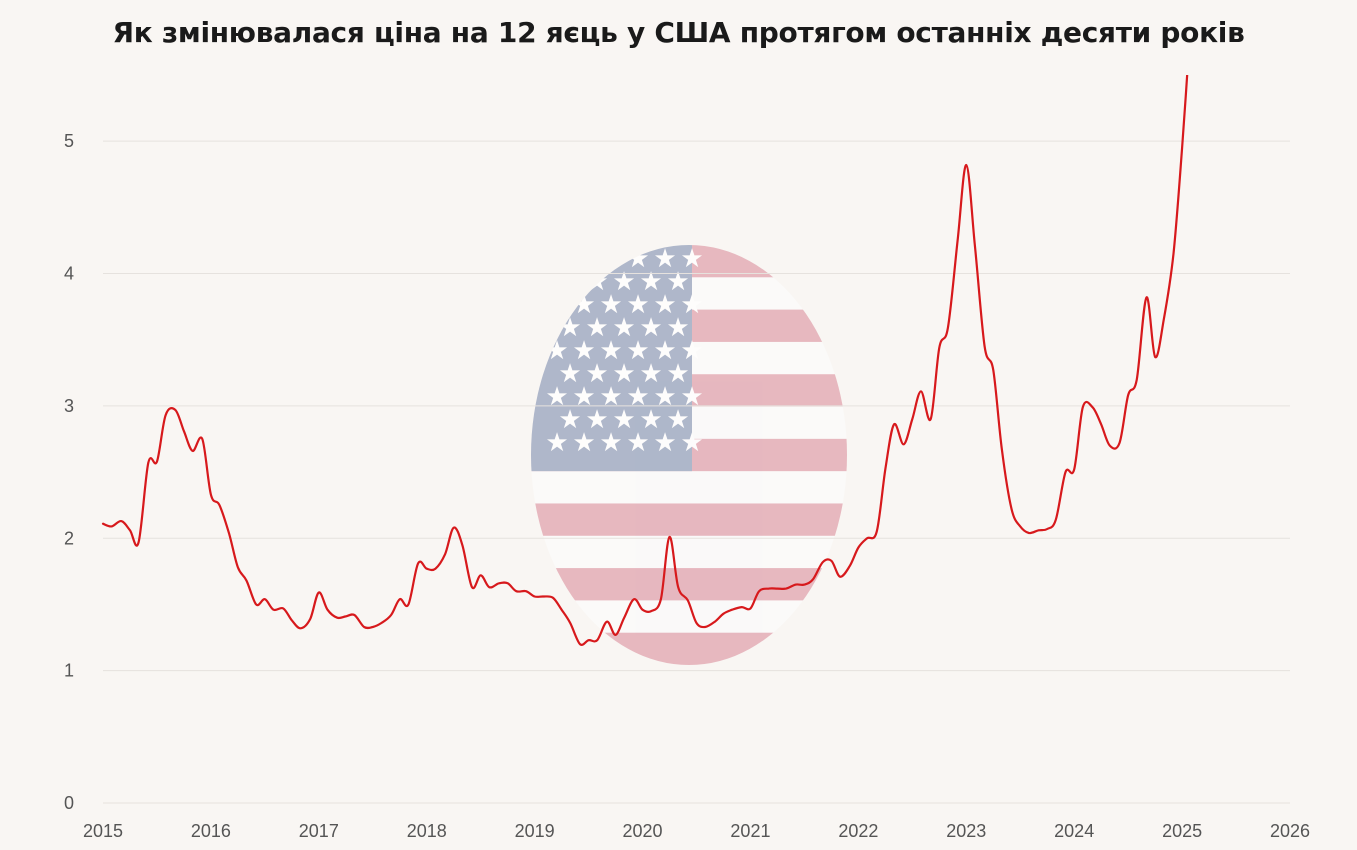 This screenshot has width=1357, height=850. What do you see at coordinates (69, 406) in the screenshot?
I see `y-tick-label: 3` at bounding box center [69, 406].